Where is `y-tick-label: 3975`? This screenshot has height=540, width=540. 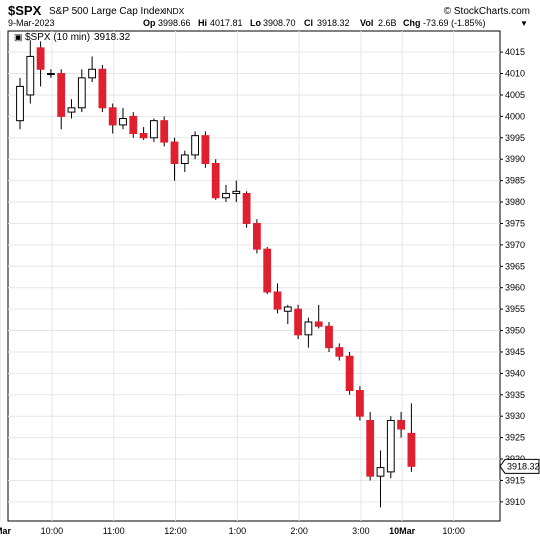 y-tick-label: 3975 is located at coordinates (515, 223).